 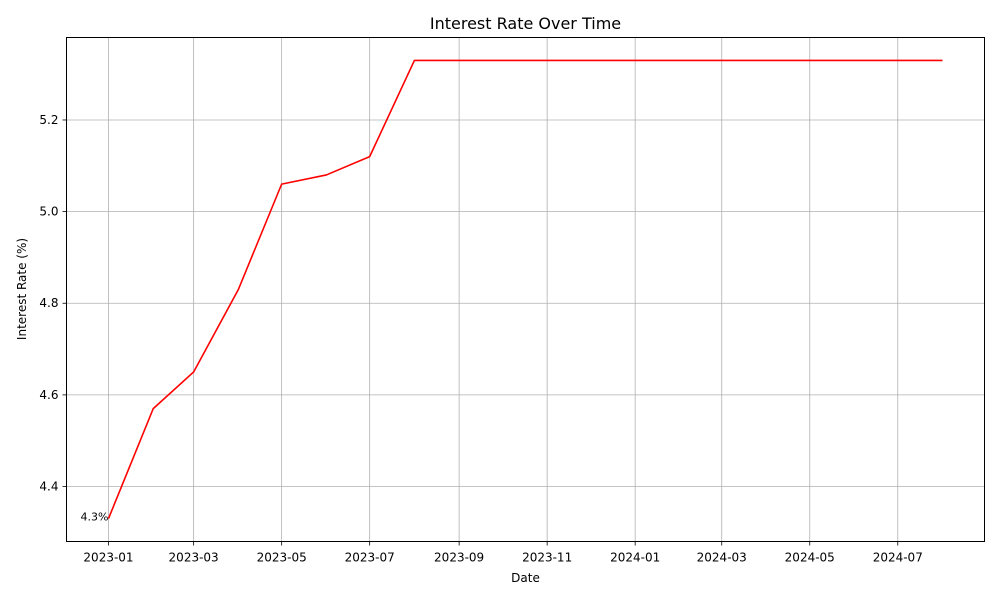 I want to click on chart-title: Interest Rate Over Time, so click(x=525, y=23).